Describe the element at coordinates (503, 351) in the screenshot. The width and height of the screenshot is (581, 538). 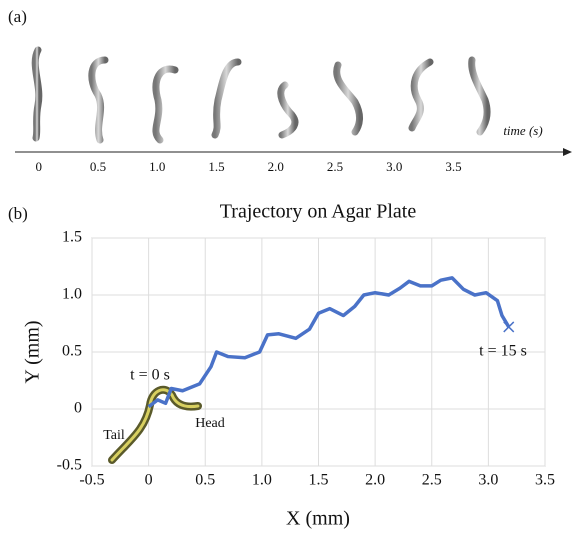
I see `annotation: t = 15 s` at that location.